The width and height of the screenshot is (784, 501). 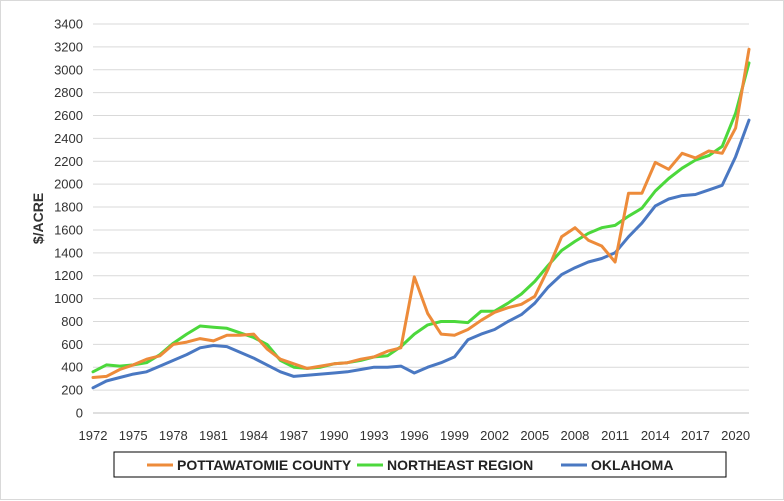 I want to click on y-tick-label: 1400, so click(x=68, y=252).